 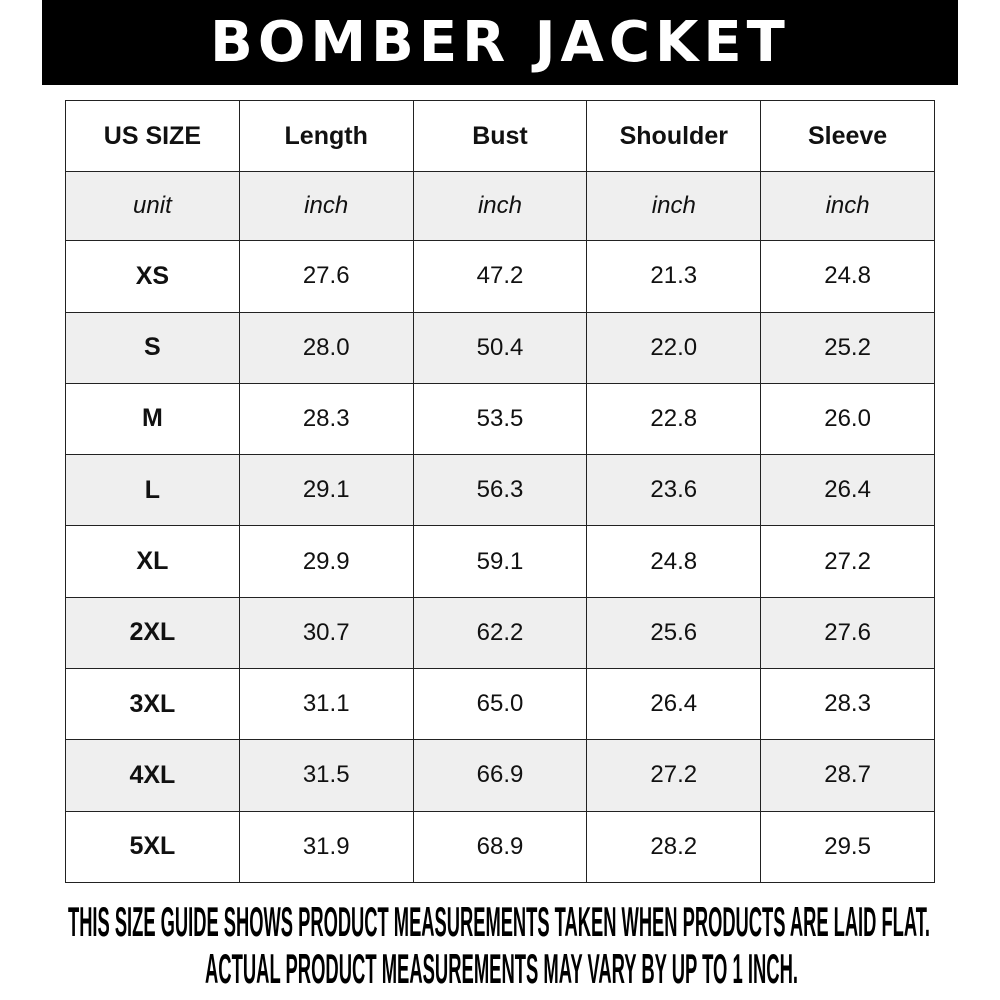 What do you see at coordinates (847, 419) in the screenshot?
I see `table-row-cell: 26.0` at bounding box center [847, 419].